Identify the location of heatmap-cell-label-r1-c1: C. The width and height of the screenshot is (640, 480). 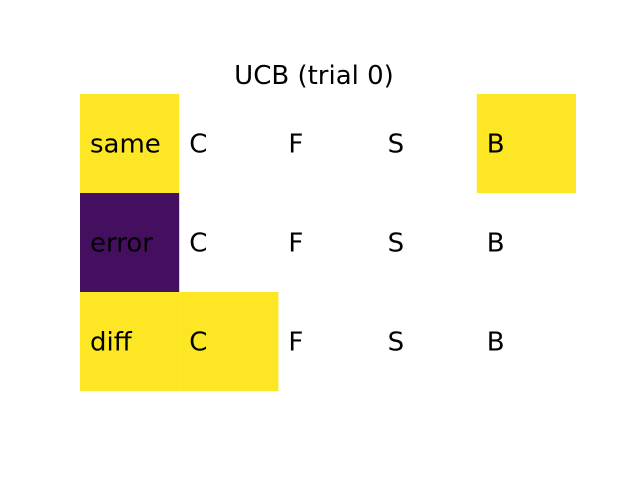
(198, 244).